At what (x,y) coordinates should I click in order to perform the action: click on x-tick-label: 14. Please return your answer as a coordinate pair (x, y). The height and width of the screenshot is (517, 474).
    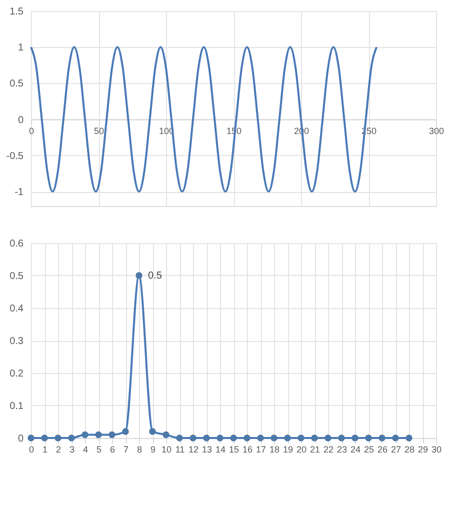
    Looking at the image, I should click on (220, 449).